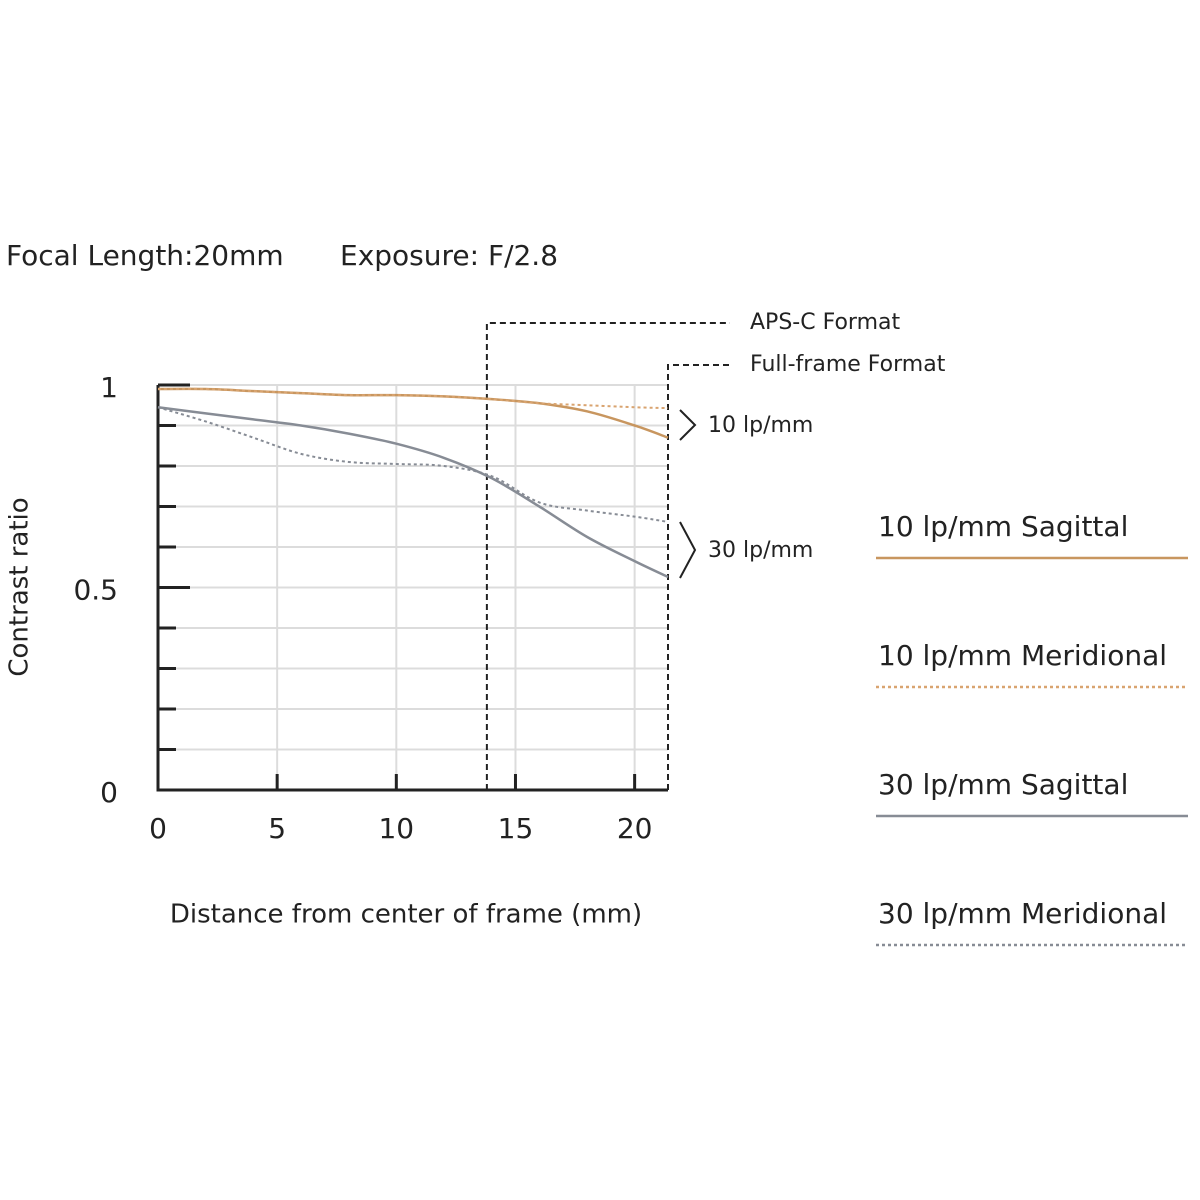 The height and width of the screenshot is (1200, 1200). I want to click on x-axis-label: Distance from center of frame (mm), so click(406, 915).